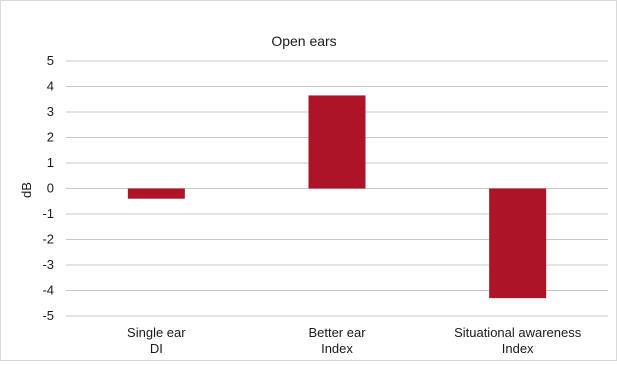  I want to click on x-tick-label-line: Better ear, so click(337, 332).